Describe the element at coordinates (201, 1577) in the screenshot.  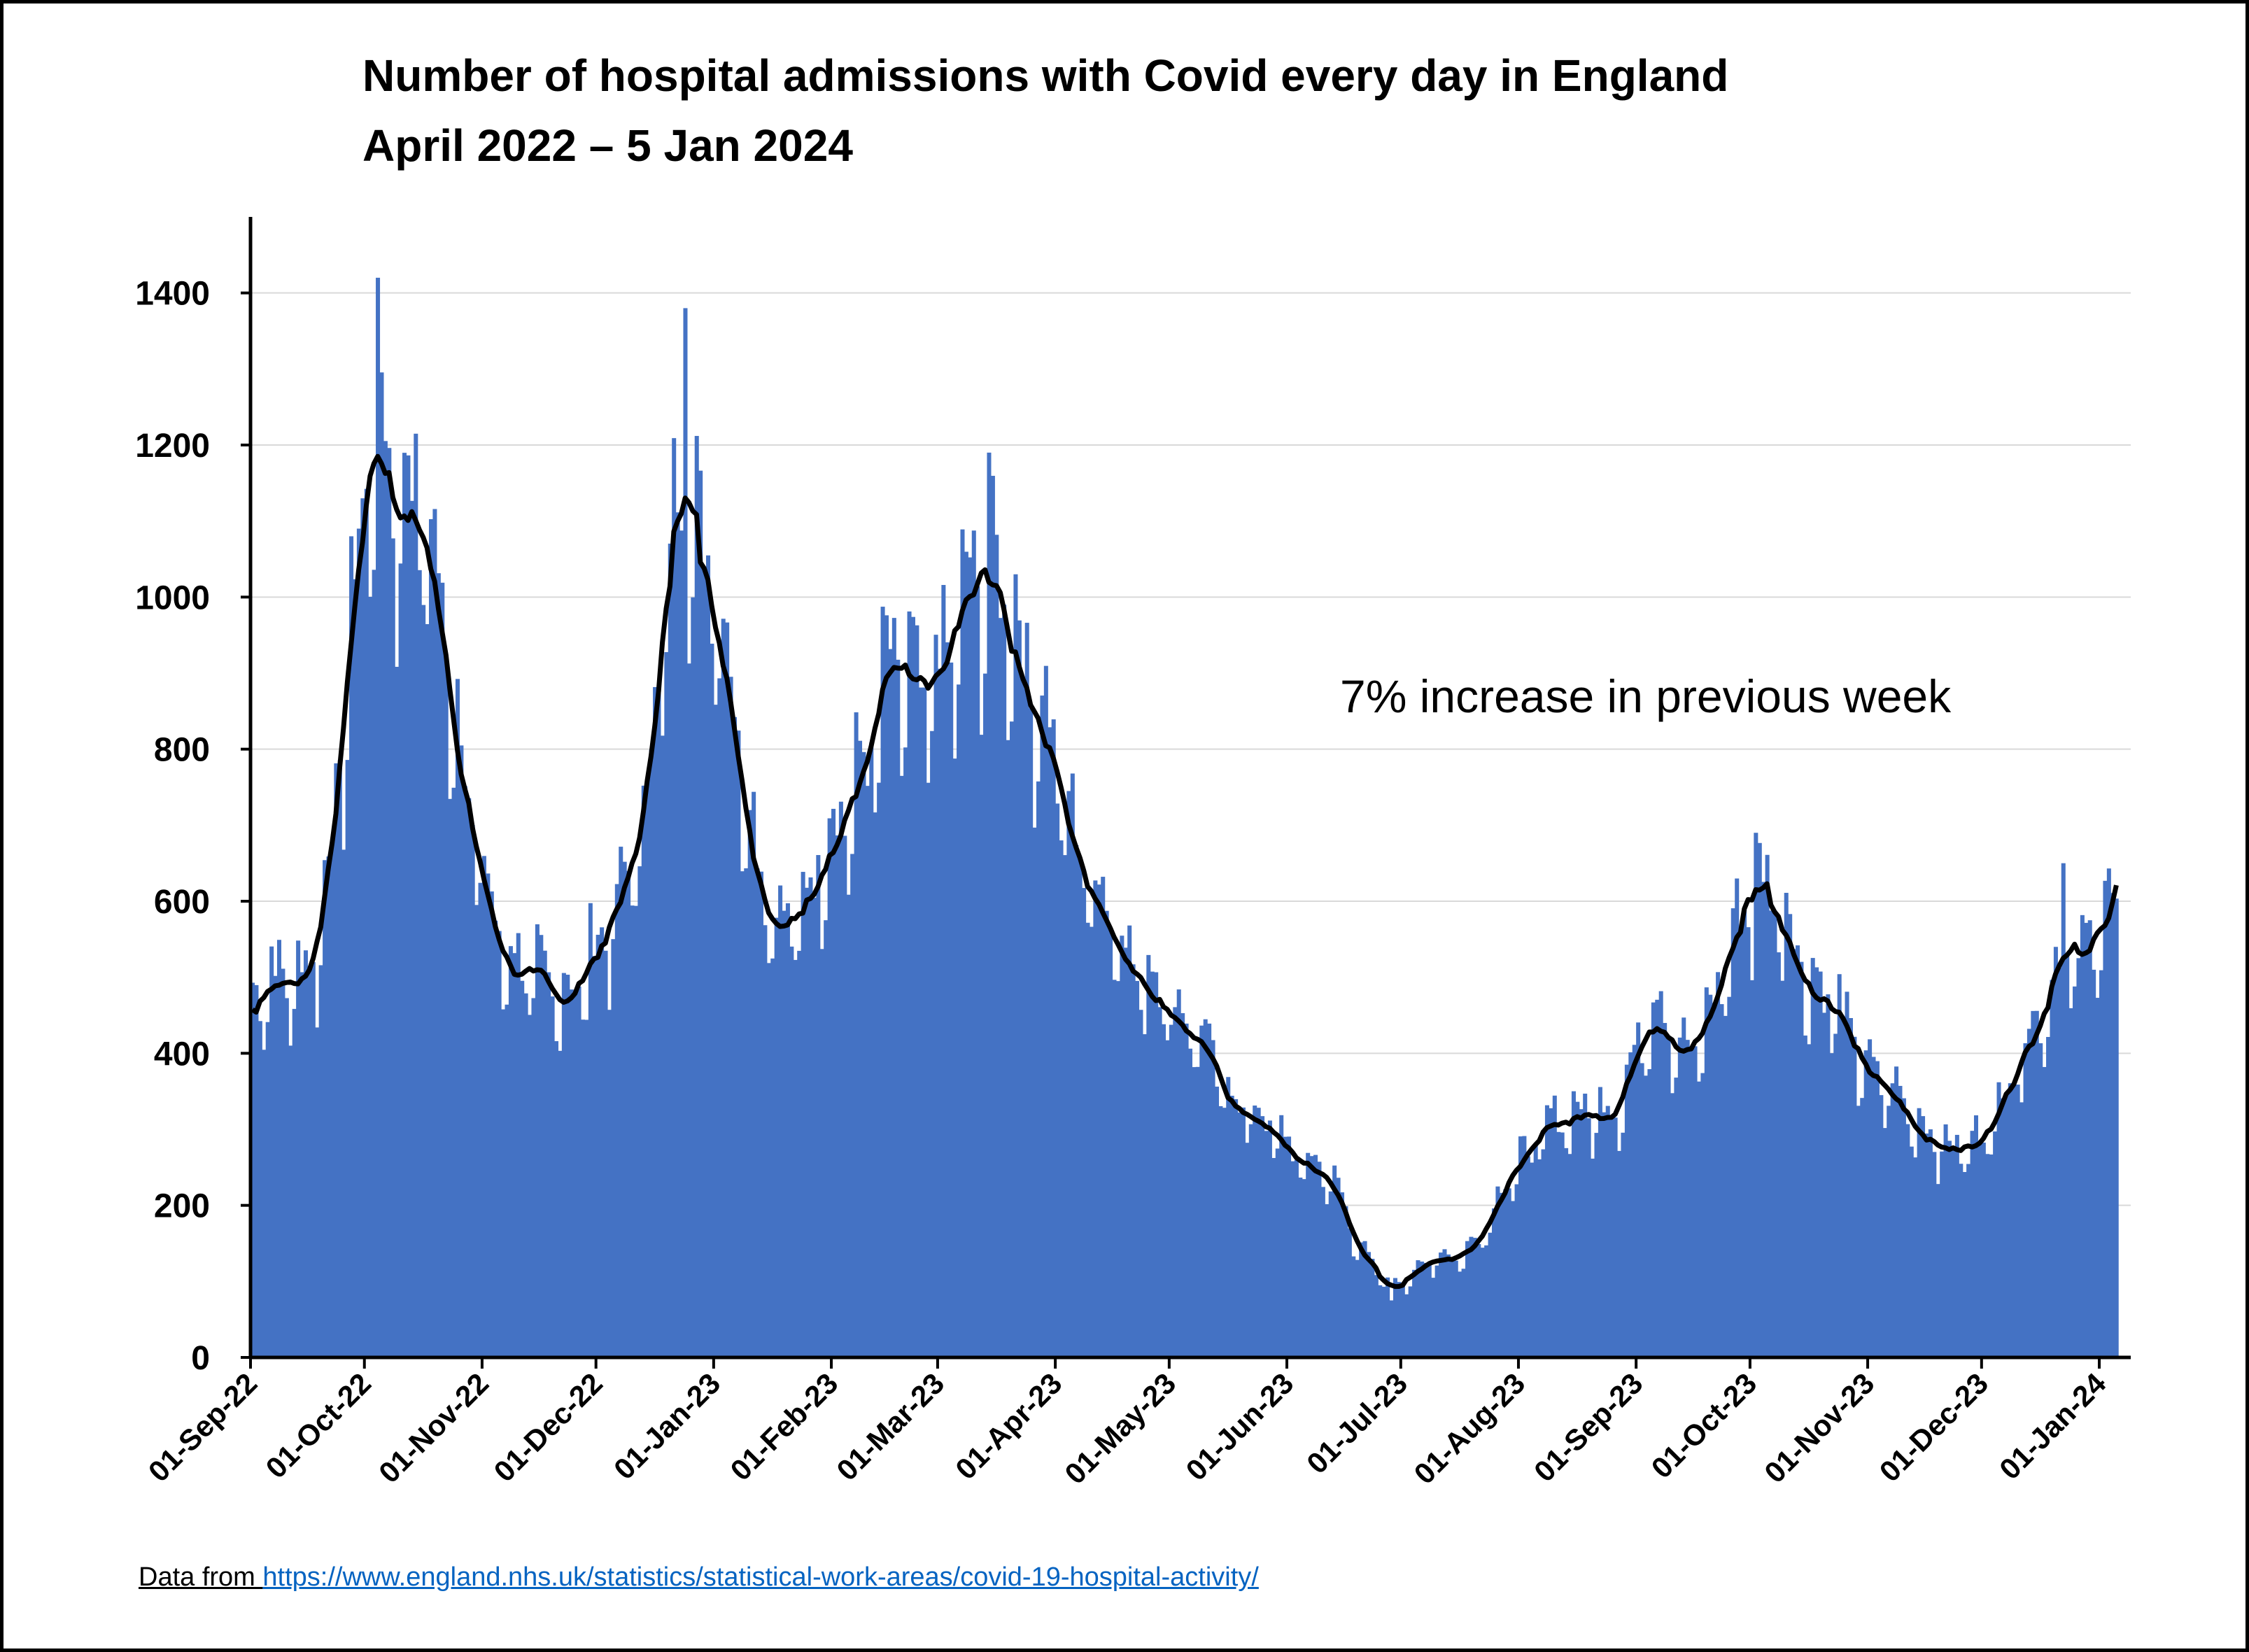
I see `source-prefix: Data from` at that location.